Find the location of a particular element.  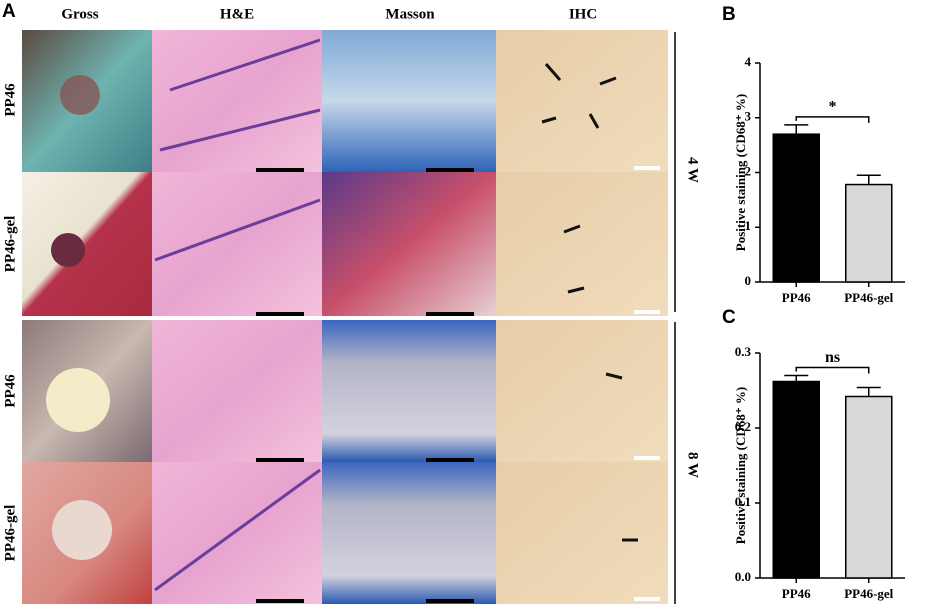

time-label: 4 W is located at coordinates (693, 170).